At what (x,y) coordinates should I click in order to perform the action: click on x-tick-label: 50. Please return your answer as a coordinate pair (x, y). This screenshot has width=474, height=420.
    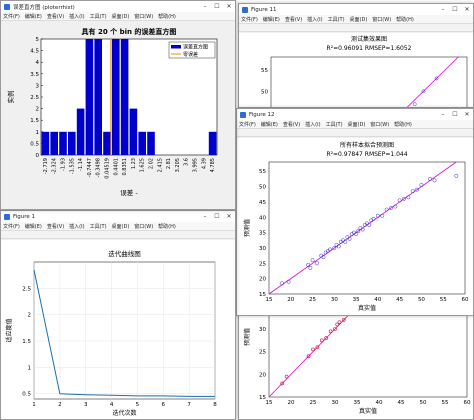
    Looking at the image, I should click on (421, 300).